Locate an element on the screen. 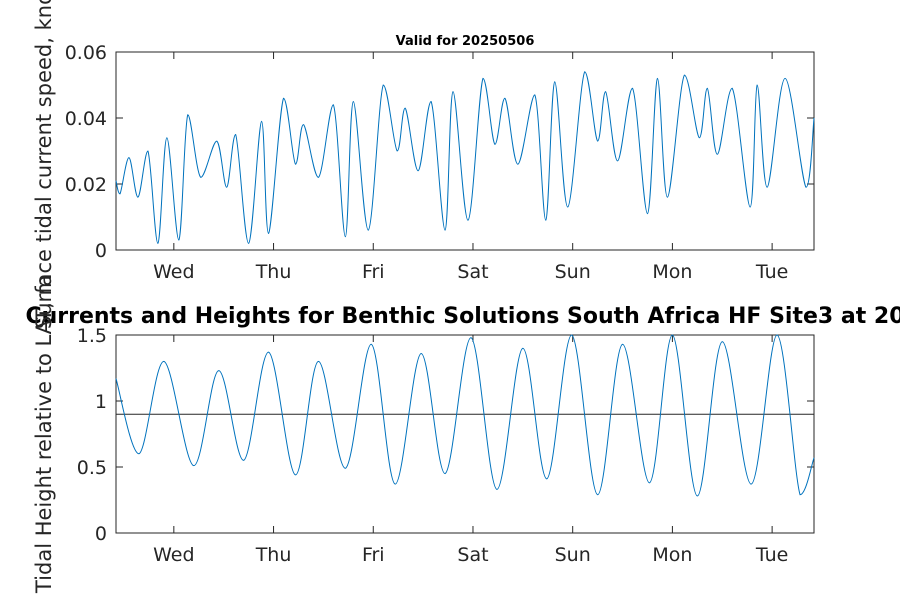 The width and height of the screenshot is (900, 600). current-speed-y-tick-label: 0.04 is located at coordinates (86, 119).